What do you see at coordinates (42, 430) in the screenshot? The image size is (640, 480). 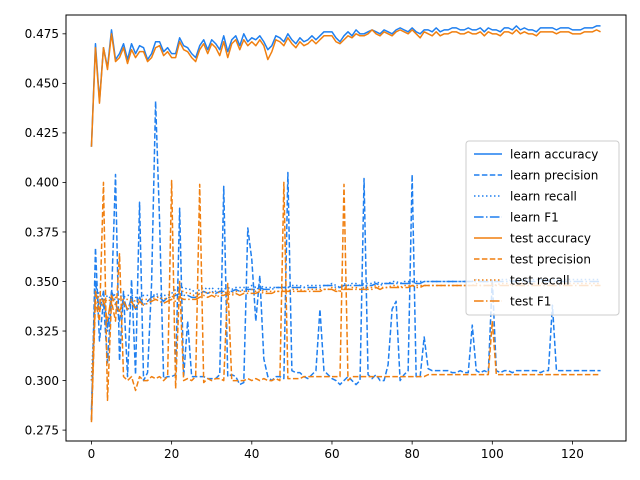 I see `y-tick-label: 0.275` at bounding box center [42, 430].